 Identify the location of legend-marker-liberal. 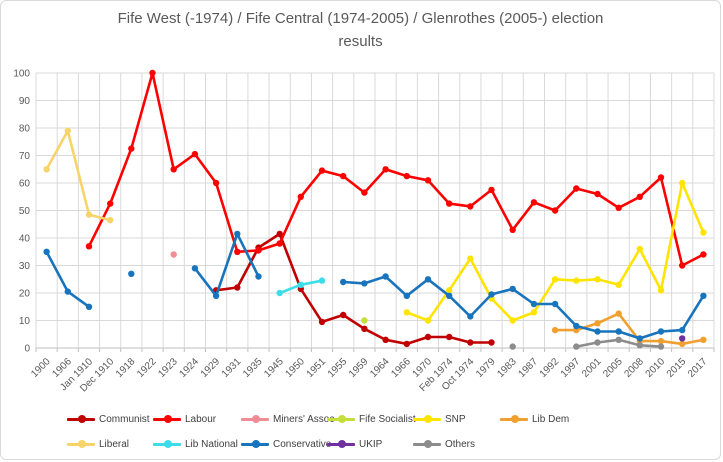
(81, 444).